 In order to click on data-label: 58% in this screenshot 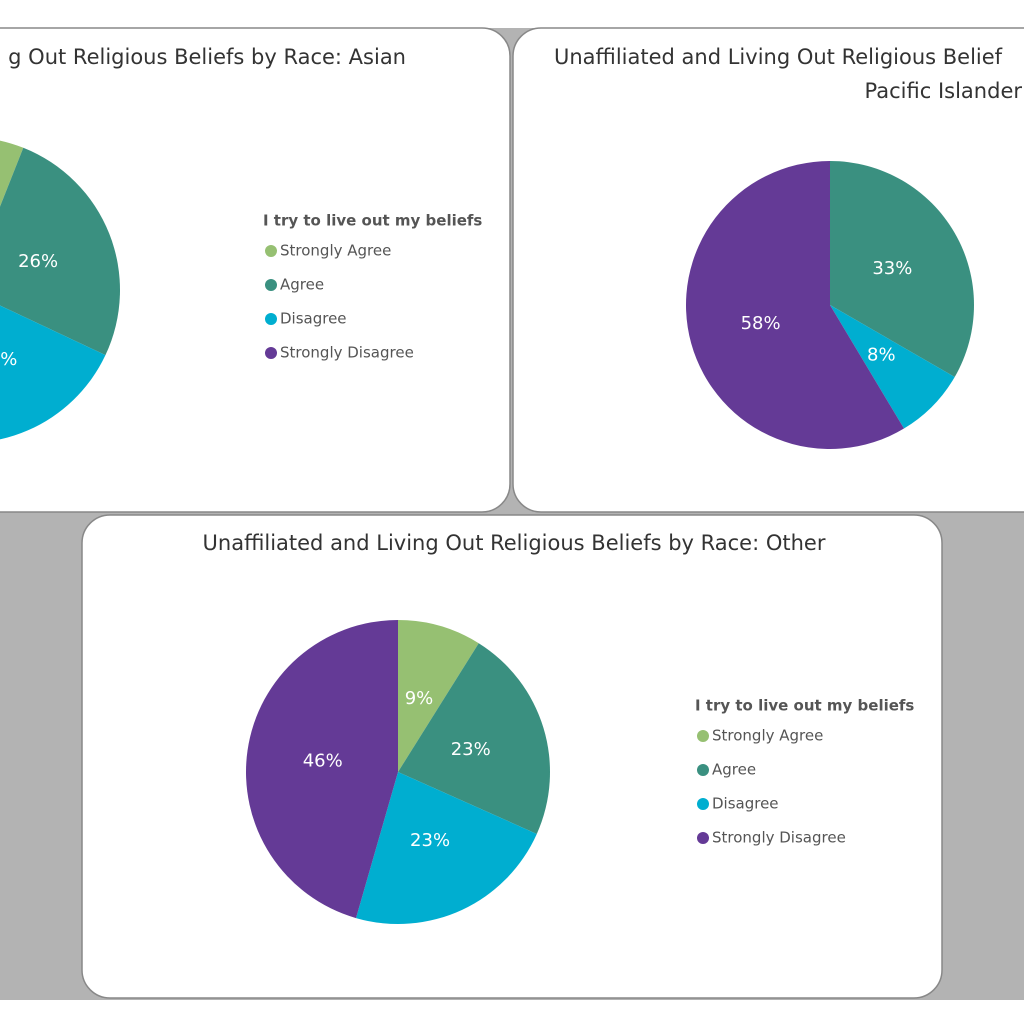, I will do `click(761, 323)`.